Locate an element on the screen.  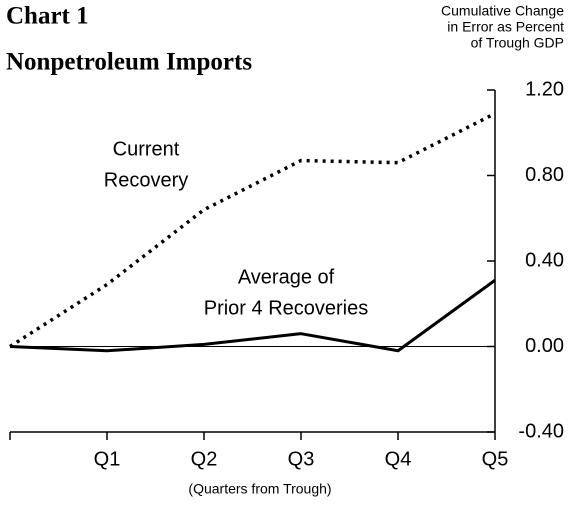
series-label: Average of is located at coordinates (286, 277).